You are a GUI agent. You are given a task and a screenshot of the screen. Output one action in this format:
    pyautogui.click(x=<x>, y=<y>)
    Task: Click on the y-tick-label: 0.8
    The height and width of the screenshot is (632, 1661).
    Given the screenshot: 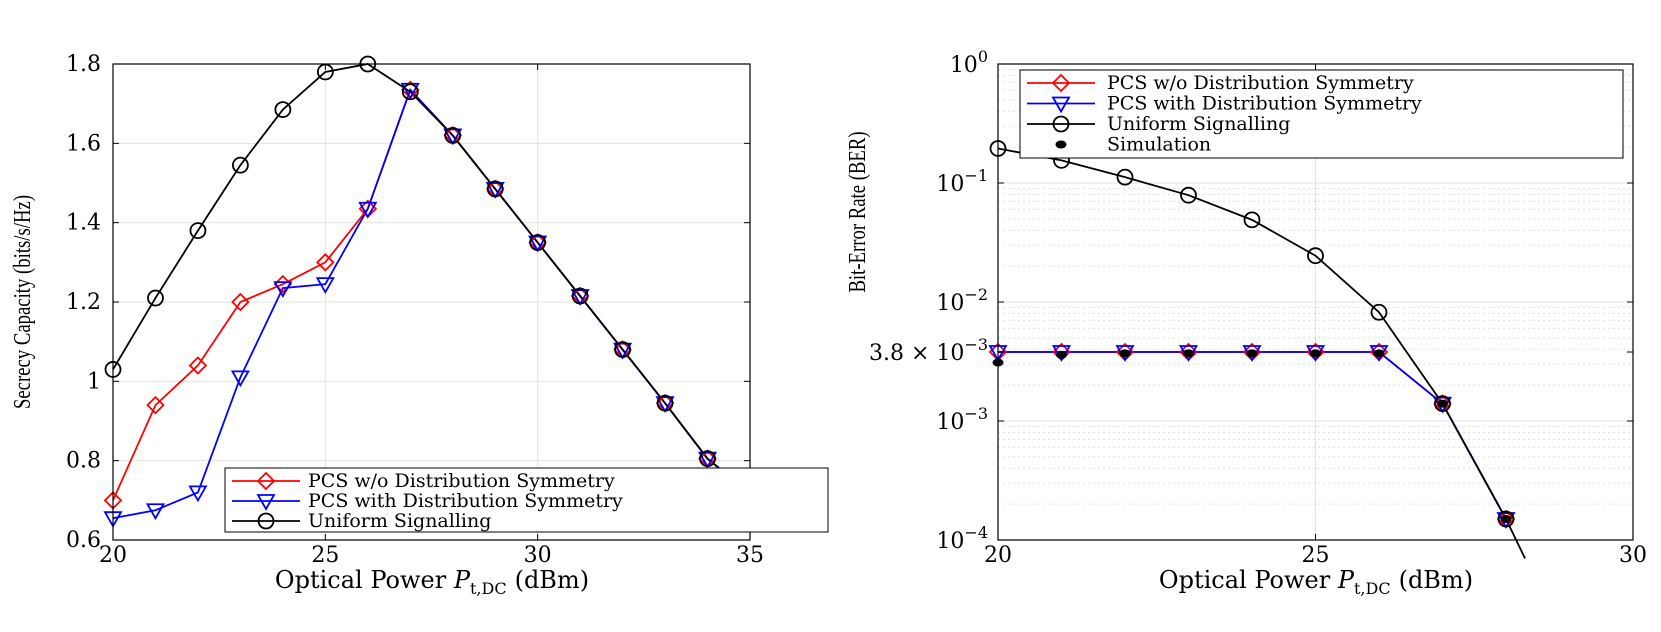 What is the action you would take?
    pyautogui.click(x=83, y=461)
    